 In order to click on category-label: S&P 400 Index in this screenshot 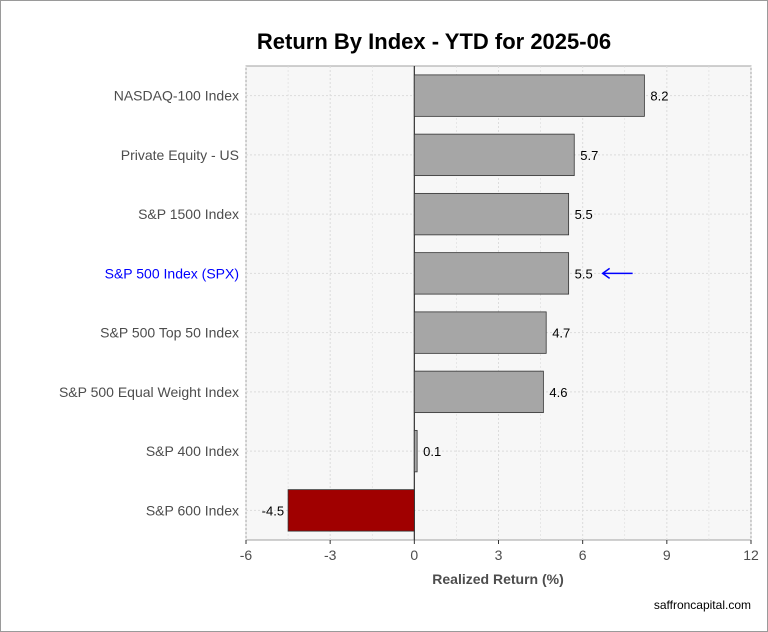, I will do `click(192, 451)`.